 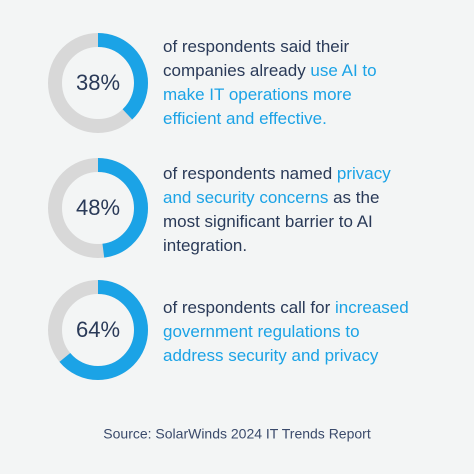 I want to click on text-segment: most significant barrier to AI, so click(x=268, y=221).